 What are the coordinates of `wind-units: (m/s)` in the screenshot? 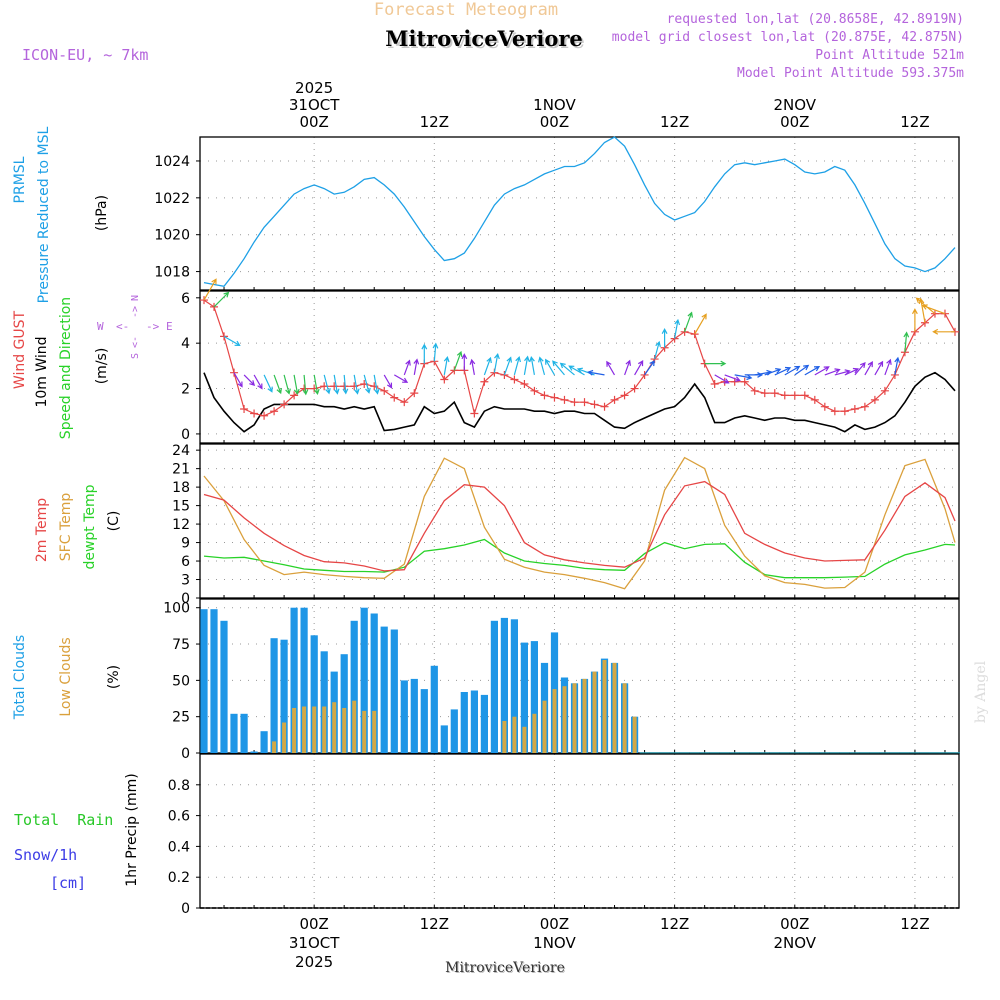 It's located at (102, 366).